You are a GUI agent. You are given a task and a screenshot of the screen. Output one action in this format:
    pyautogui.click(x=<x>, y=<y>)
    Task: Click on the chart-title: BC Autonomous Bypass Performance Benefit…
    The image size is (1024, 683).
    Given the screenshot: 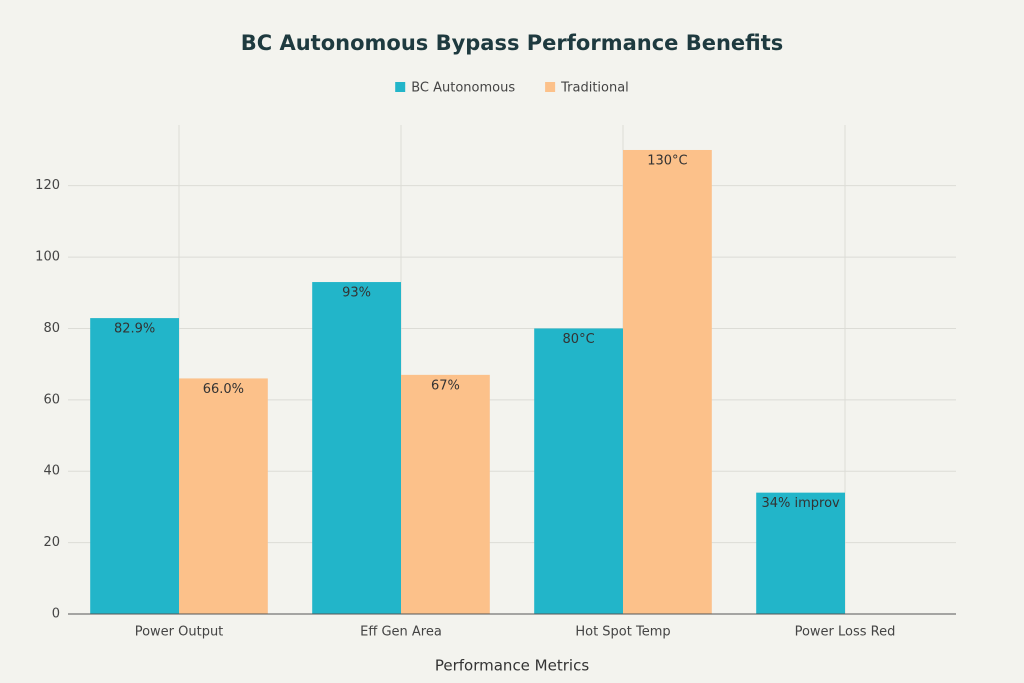 What is the action you would take?
    pyautogui.click(x=512, y=43)
    